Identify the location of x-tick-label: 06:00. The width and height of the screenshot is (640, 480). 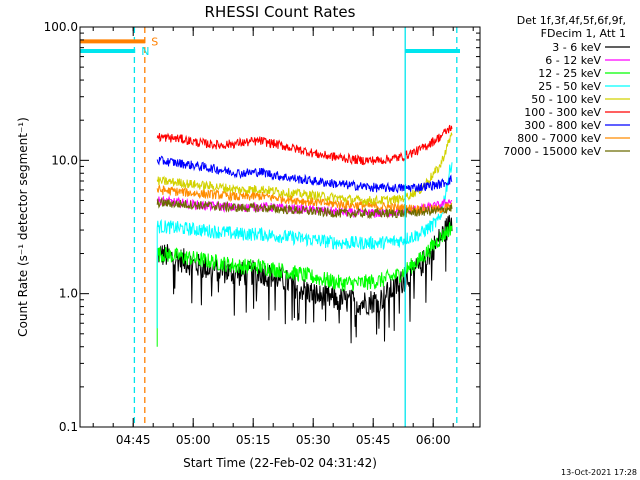
(433, 440).